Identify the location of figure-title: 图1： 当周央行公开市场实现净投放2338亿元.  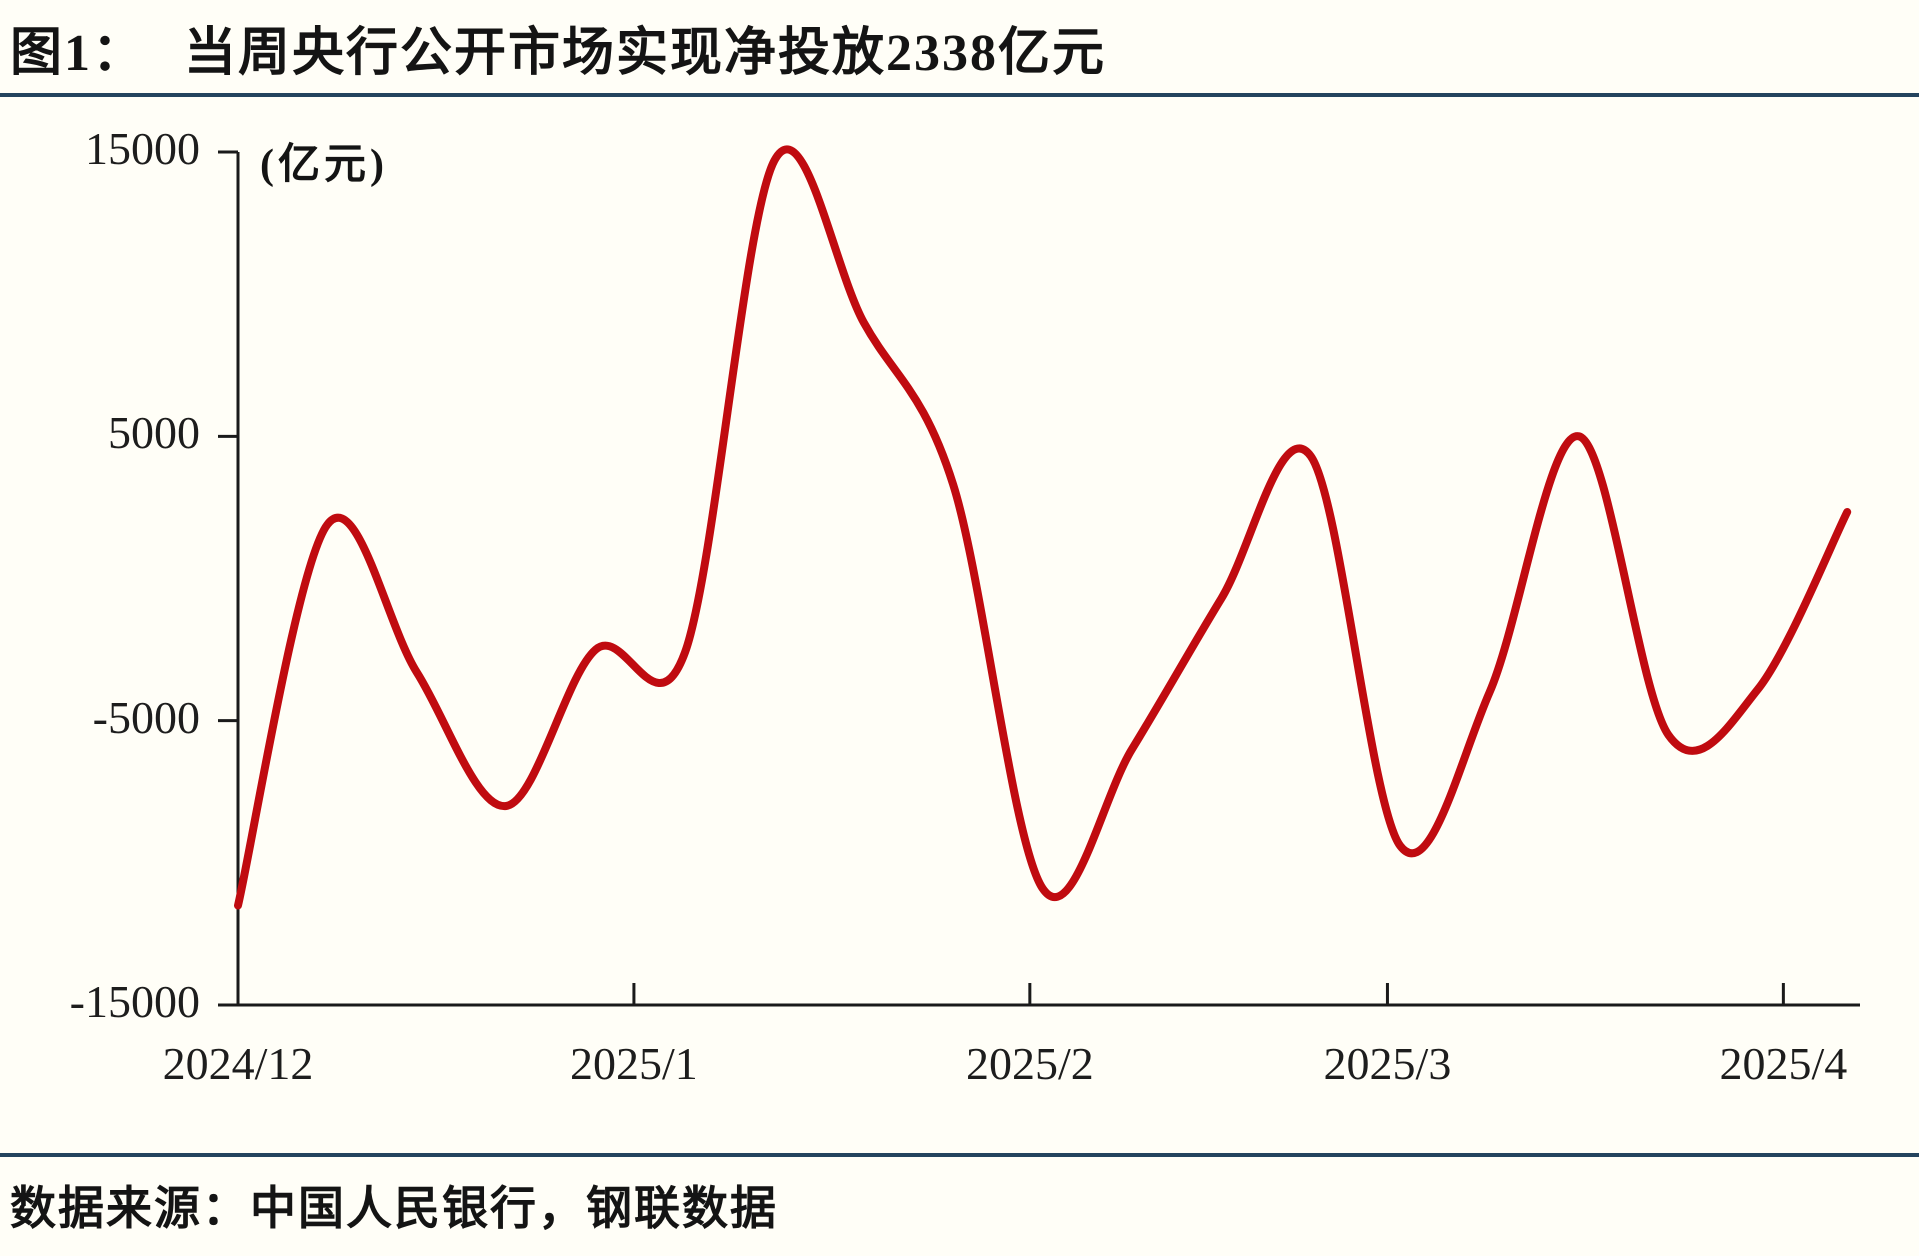
(960, 47).